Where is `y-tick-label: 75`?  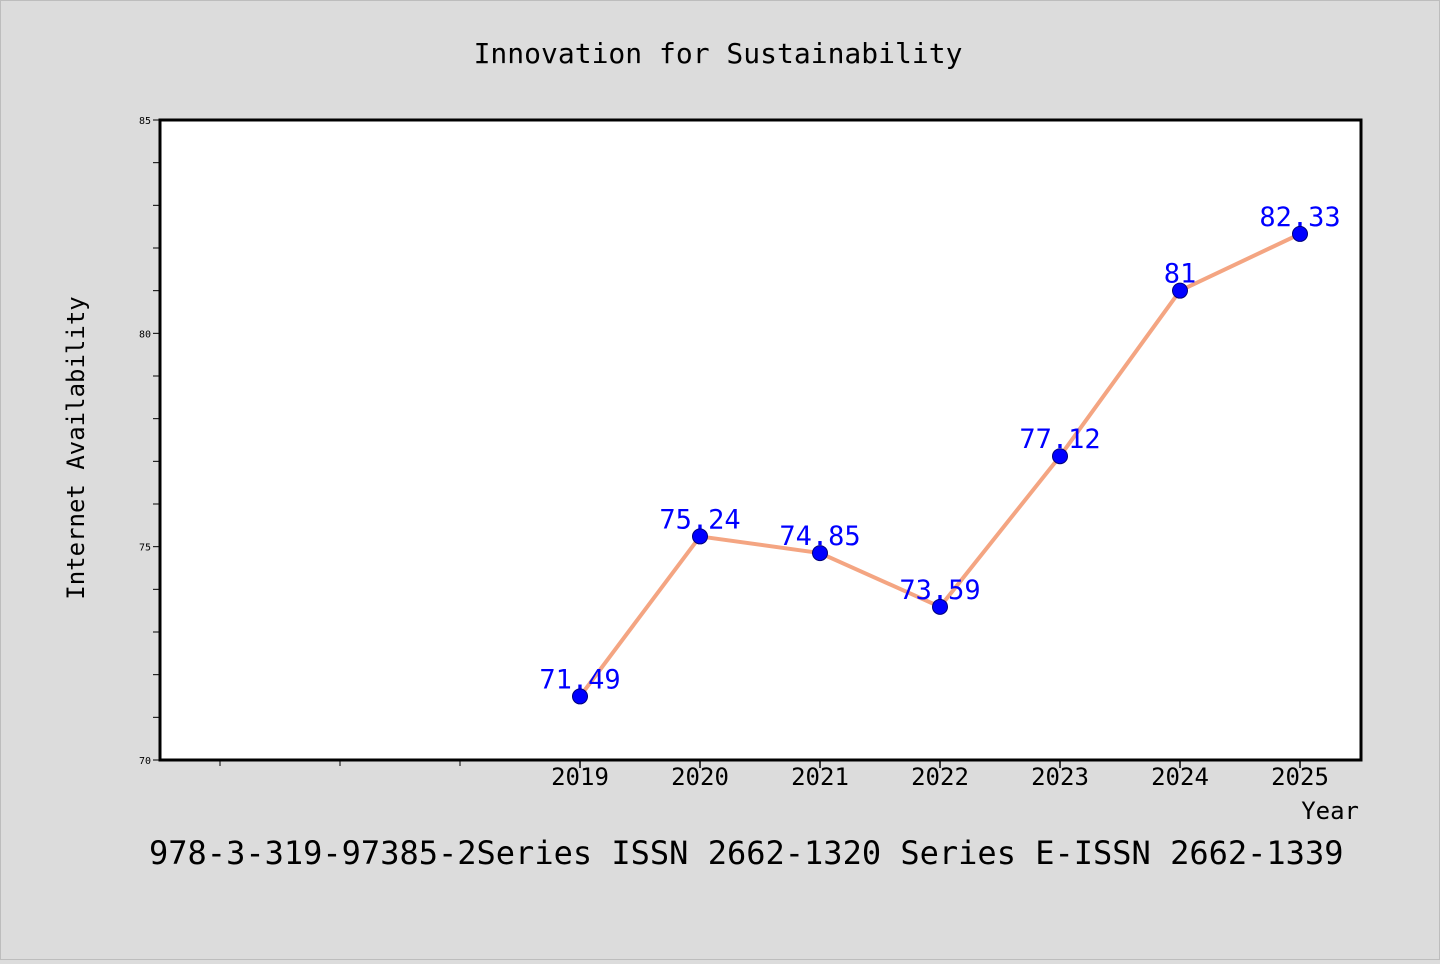
y-tick-label: 75 is located at coordinates (145, 548).